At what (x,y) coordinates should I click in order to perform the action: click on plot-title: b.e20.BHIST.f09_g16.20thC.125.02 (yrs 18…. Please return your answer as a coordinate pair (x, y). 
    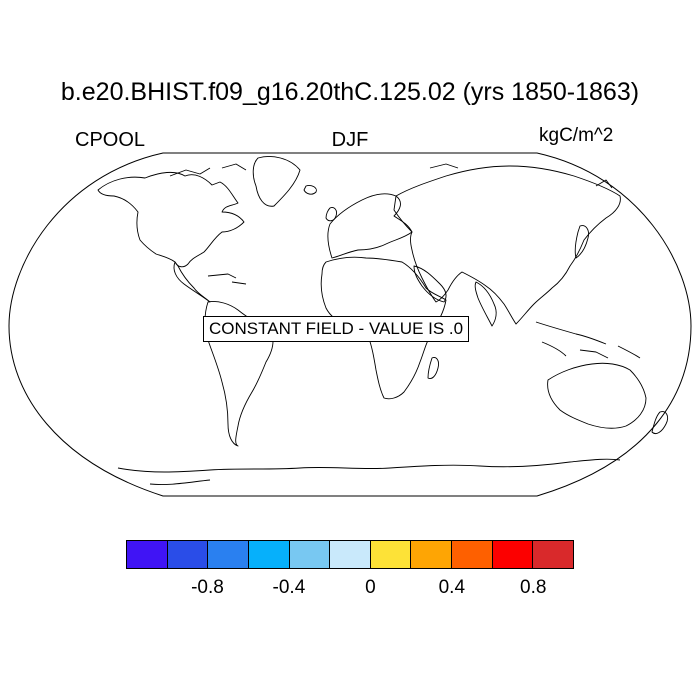
    Looking at the image, I should click on (350, 92).